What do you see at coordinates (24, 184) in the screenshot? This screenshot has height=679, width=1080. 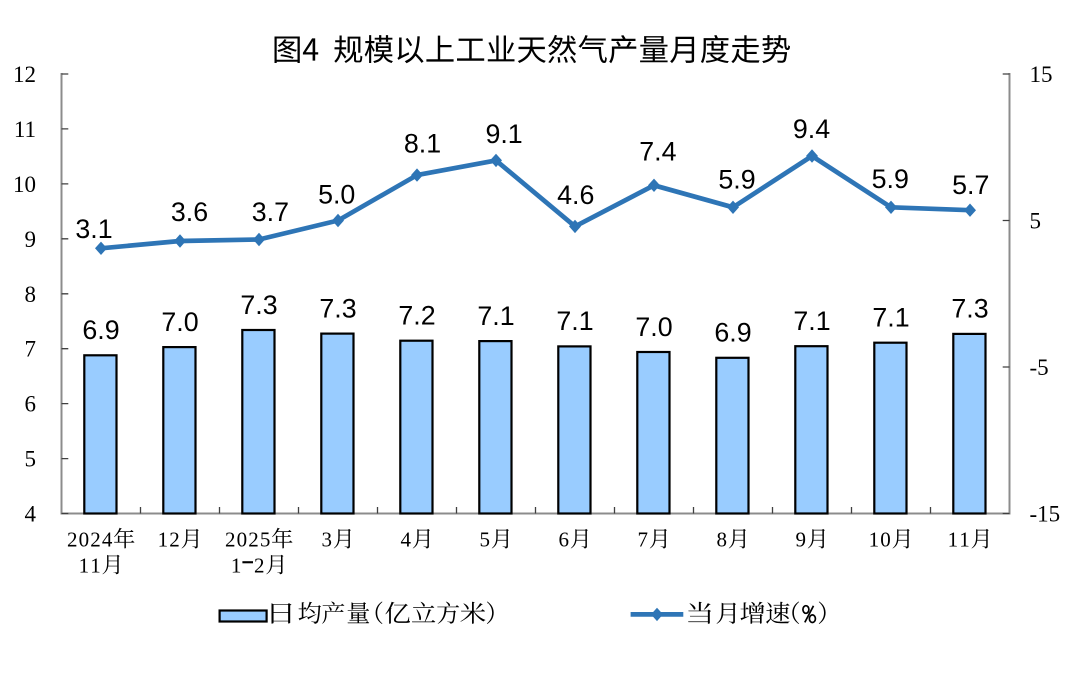 I see `svg-text: 10` at bounding box center [24, 184].